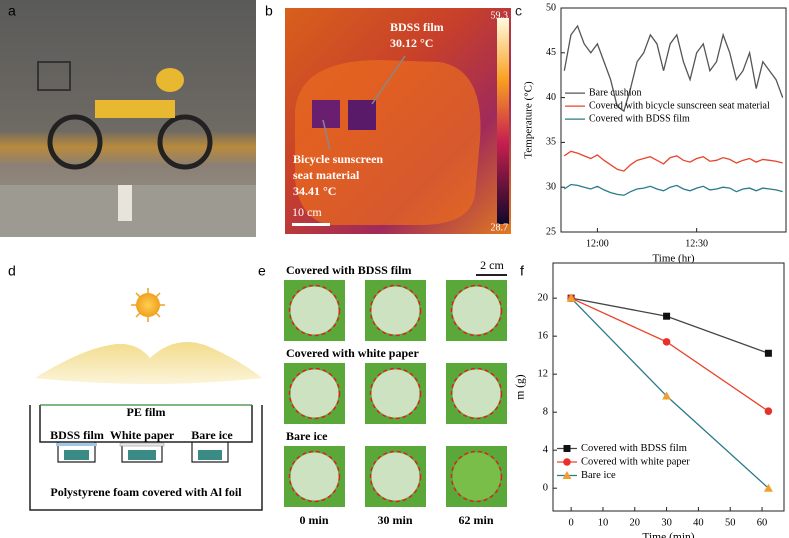 This screenshot has height=538, width=789. What do you see at coordinates (571, 522) in the screenshot?
I see `x-tick-label: 0` at bounding box center [571, 522].